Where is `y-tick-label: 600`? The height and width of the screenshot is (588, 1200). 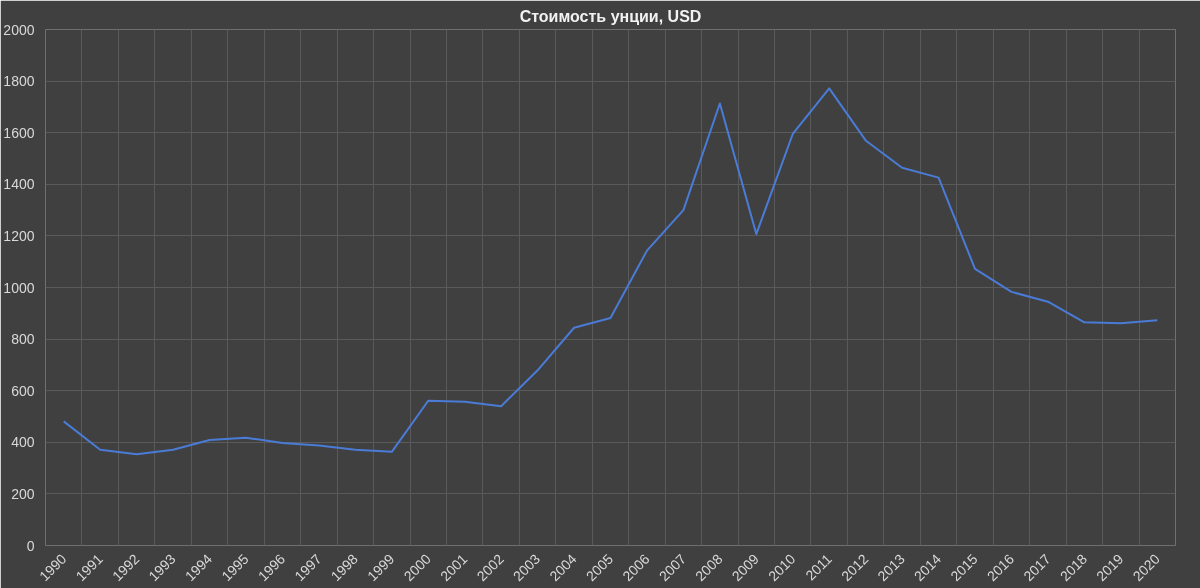 y-tick-label: 600 is located at coordinates (23, 390).